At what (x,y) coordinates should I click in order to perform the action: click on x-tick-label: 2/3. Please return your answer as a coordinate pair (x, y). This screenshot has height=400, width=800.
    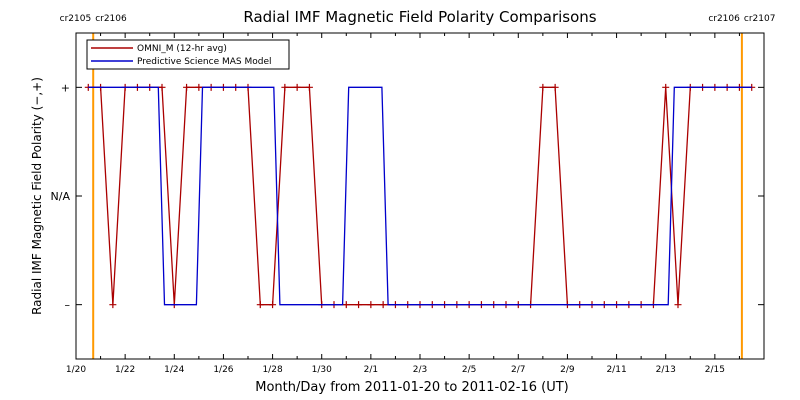
    Looking at the image, I should click on (420, 370).